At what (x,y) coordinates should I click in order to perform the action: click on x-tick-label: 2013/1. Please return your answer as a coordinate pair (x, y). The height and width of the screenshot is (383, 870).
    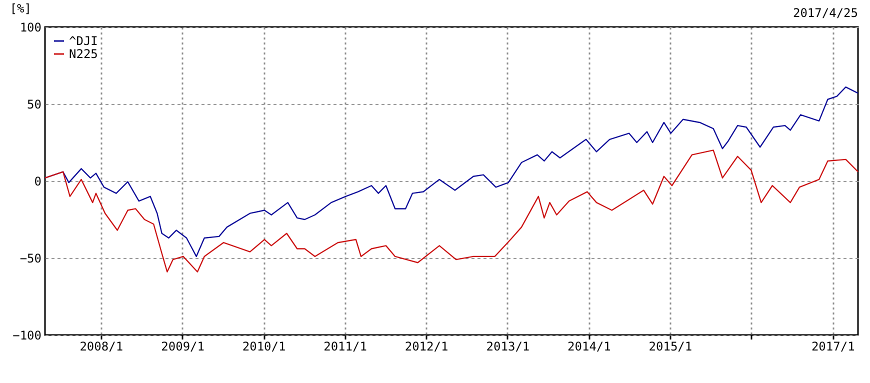
    Looking at the image, I should click on (508, 347).